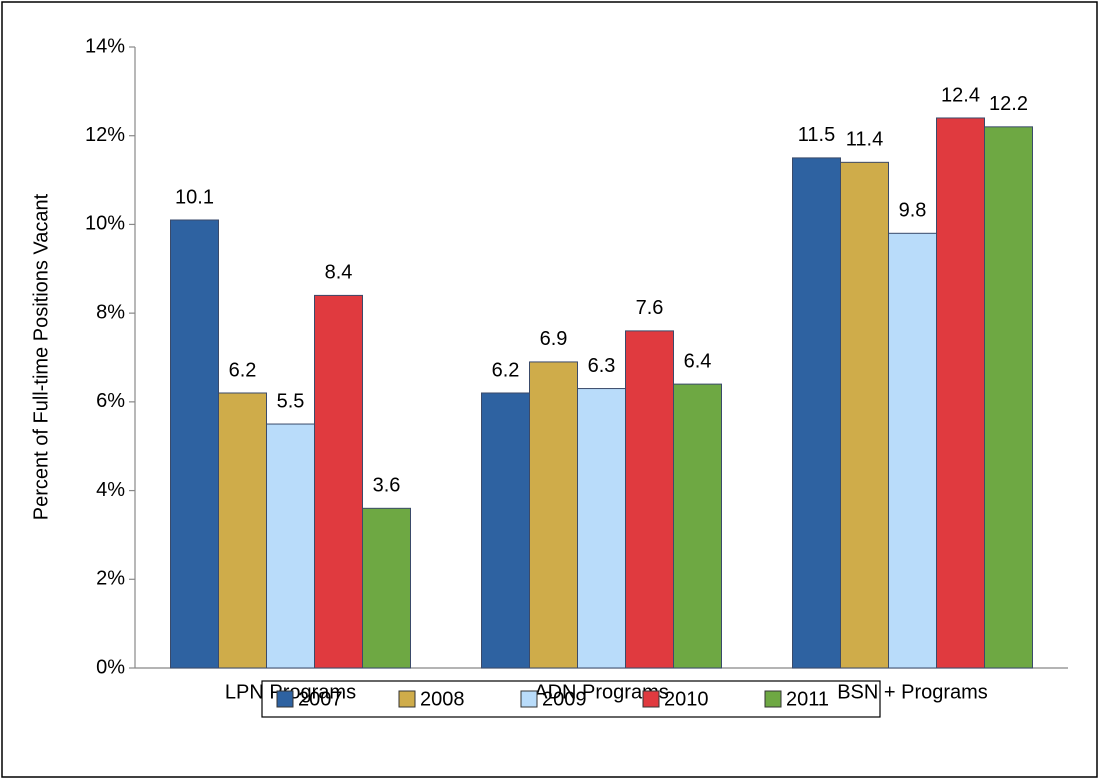 The height and width of the screenshot is (780, 1100). What do you see at coordinates (564, 699) in the screenshot?
I see `legend-label: 2009` at bounding box center [564, 699].